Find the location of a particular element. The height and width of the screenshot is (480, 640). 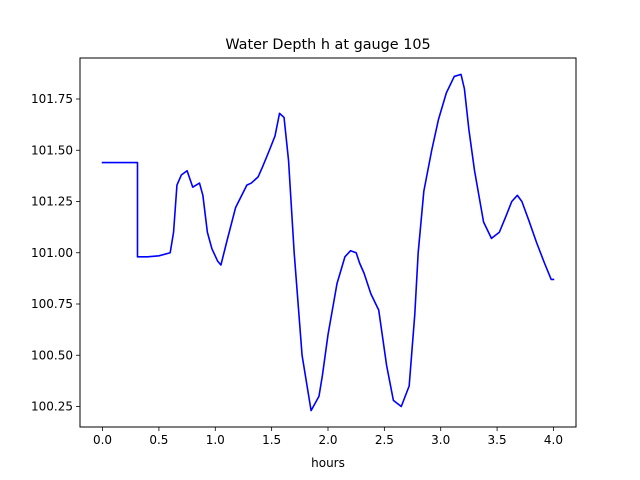

y-tick-label: 100.50 is located at coordinates (52, 355).